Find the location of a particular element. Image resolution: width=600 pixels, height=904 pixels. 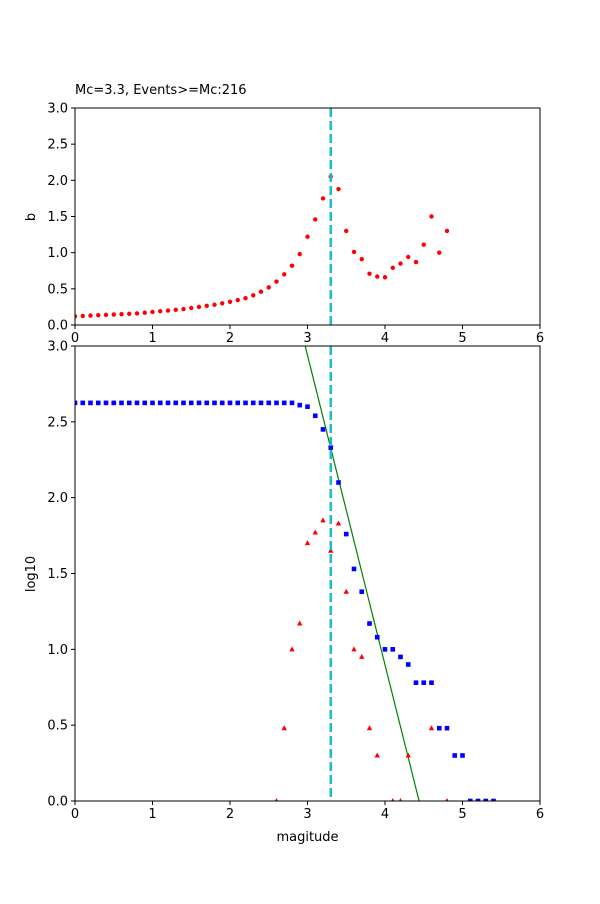

log10-y-axis-label: log10 is located at coordinates (31, 574).